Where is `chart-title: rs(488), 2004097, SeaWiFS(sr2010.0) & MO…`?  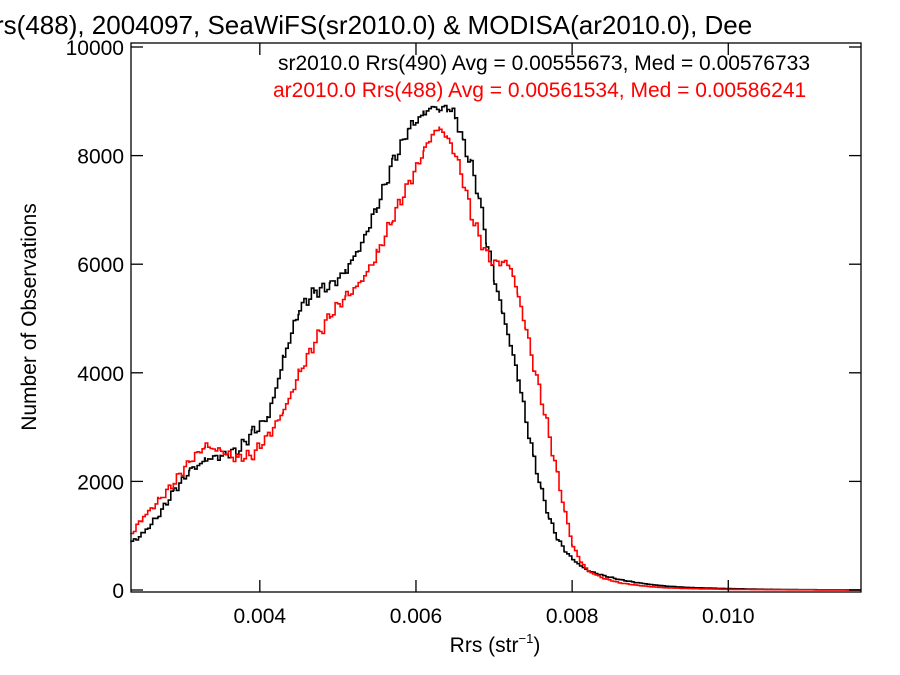
chart-title: rs(488), 2004097, SeaWiFS(sr2010.0) & MO… is located at coordinates (376, 25).